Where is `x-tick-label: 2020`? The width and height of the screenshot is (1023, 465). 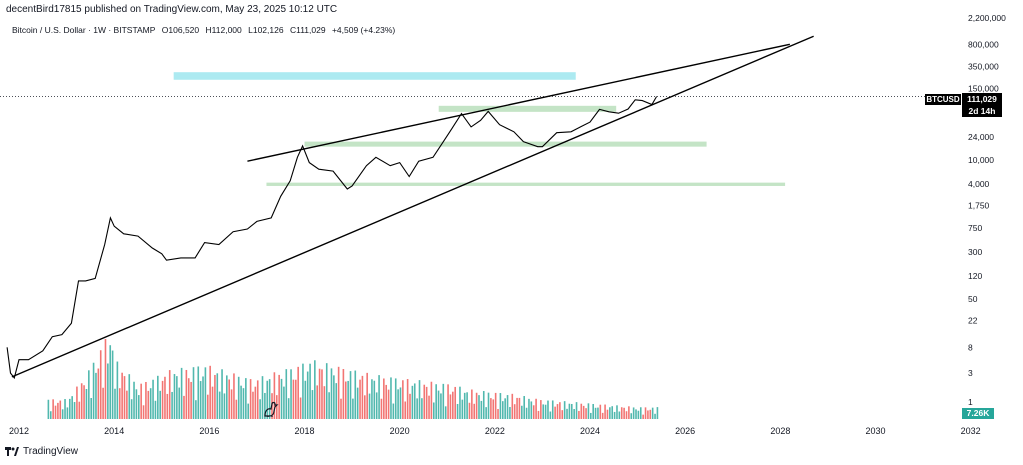 x-tick-label: 2020 is located at coordinates (400, 431).